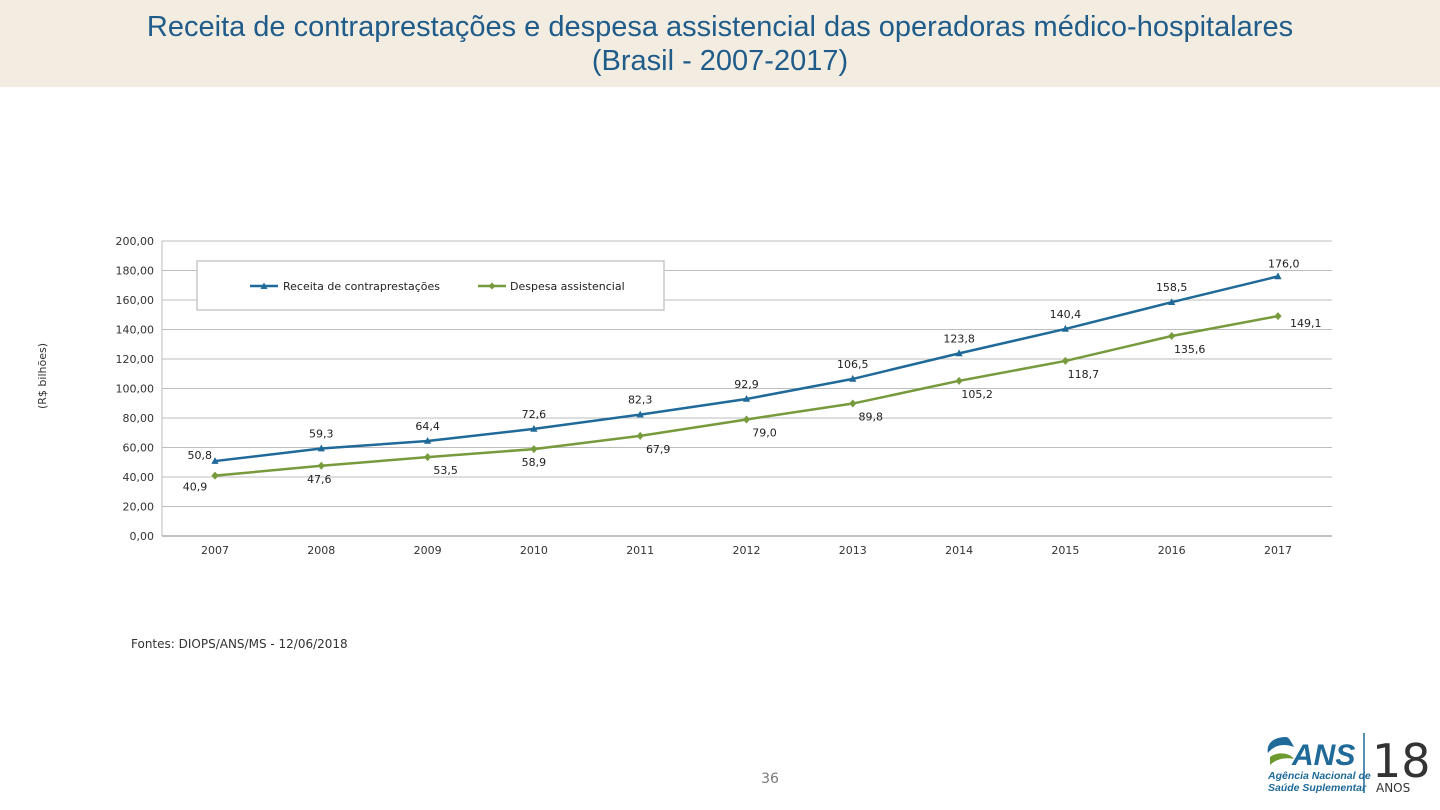 The height and width of the screenshot is (810, 1440). I want to click on page-number: 36, so click(770, 779).